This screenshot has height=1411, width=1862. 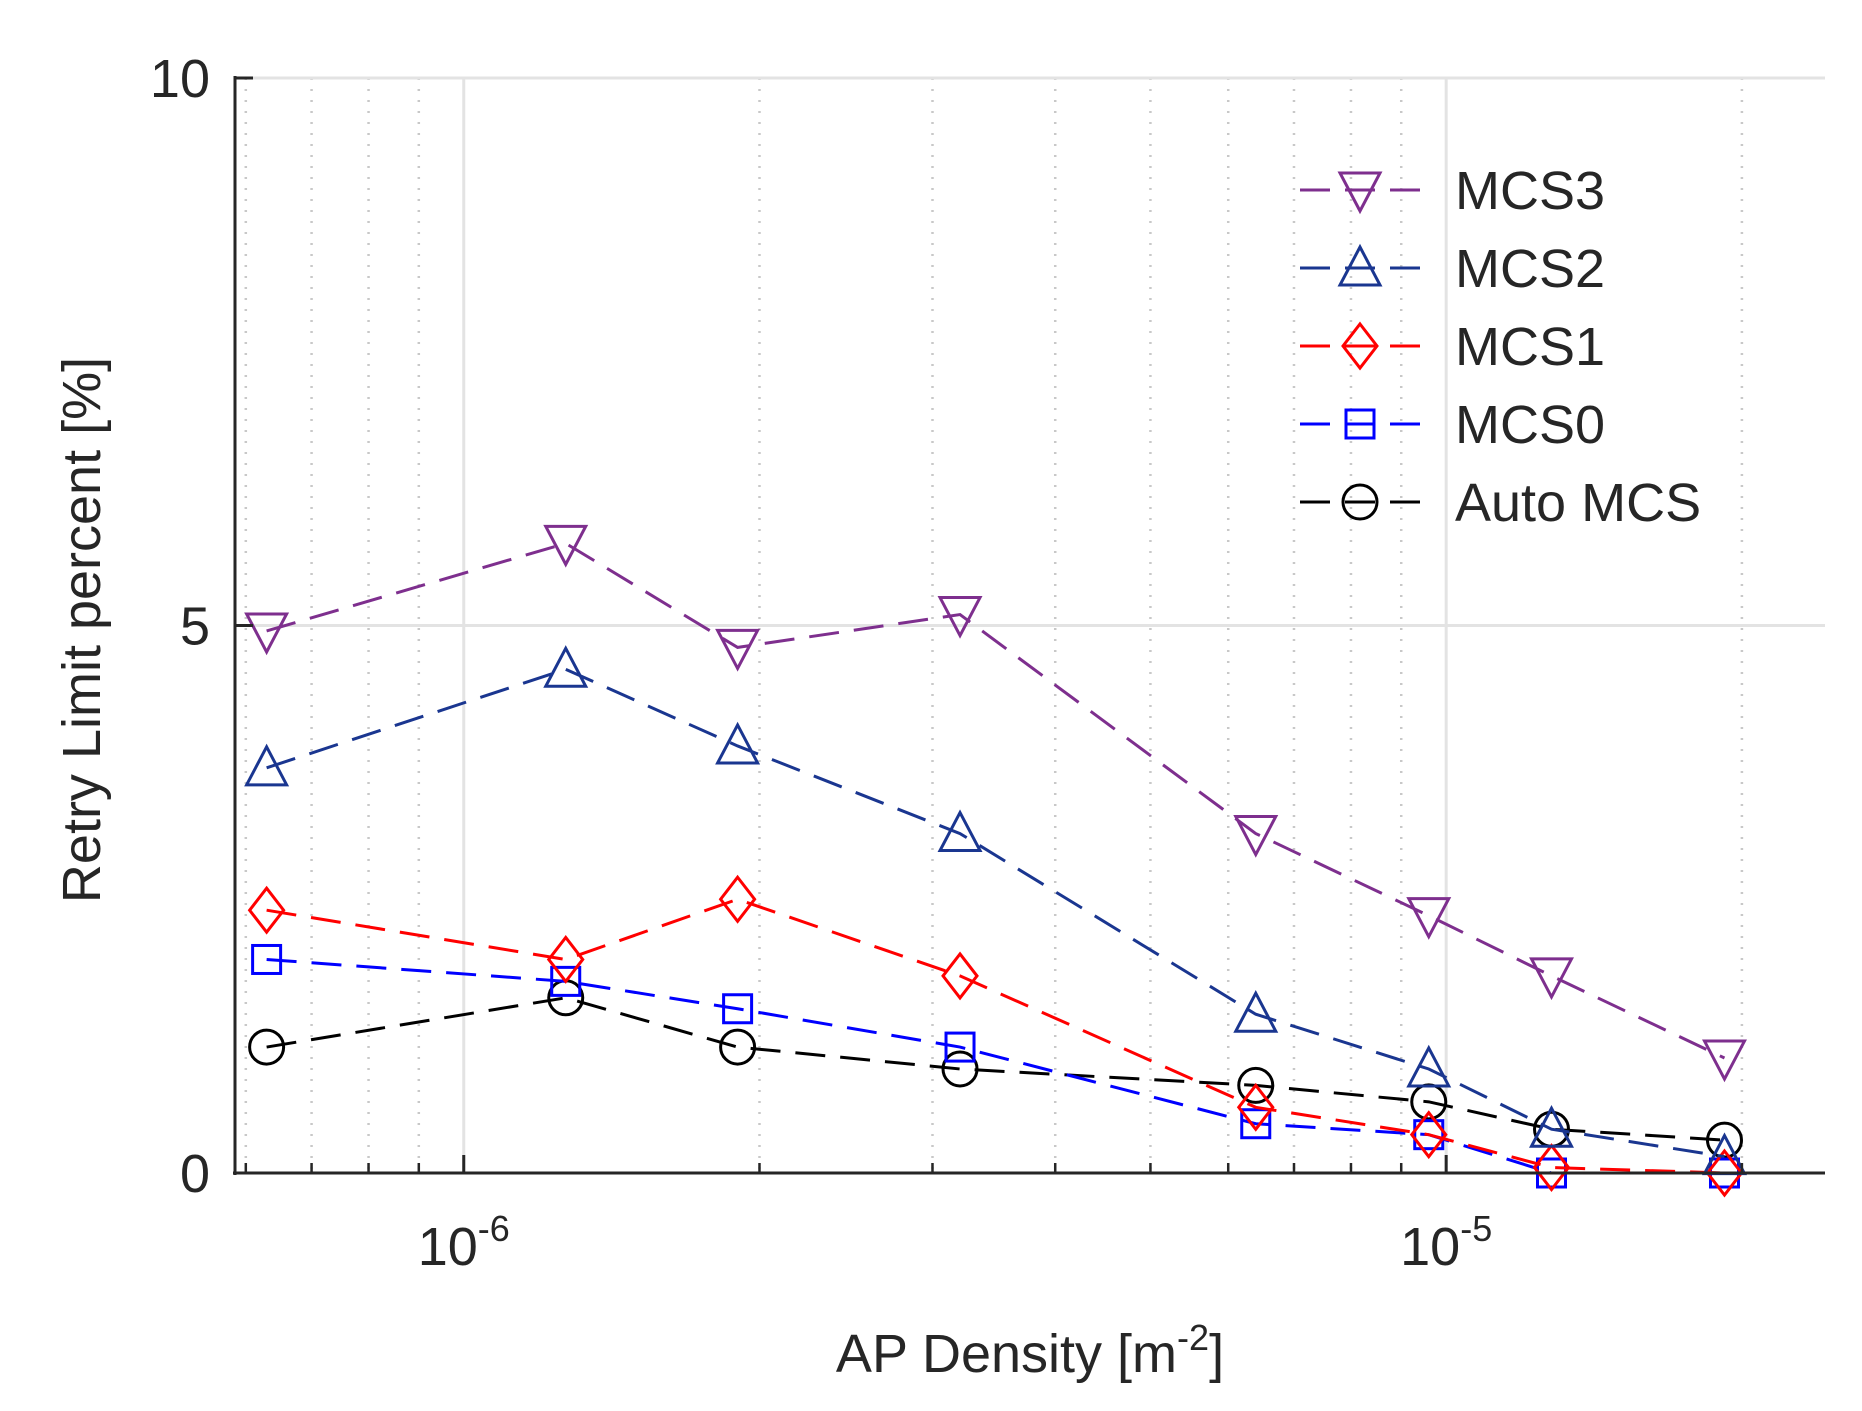 I want to click on legend-label: MCS1, so click(x=1530, y=347).